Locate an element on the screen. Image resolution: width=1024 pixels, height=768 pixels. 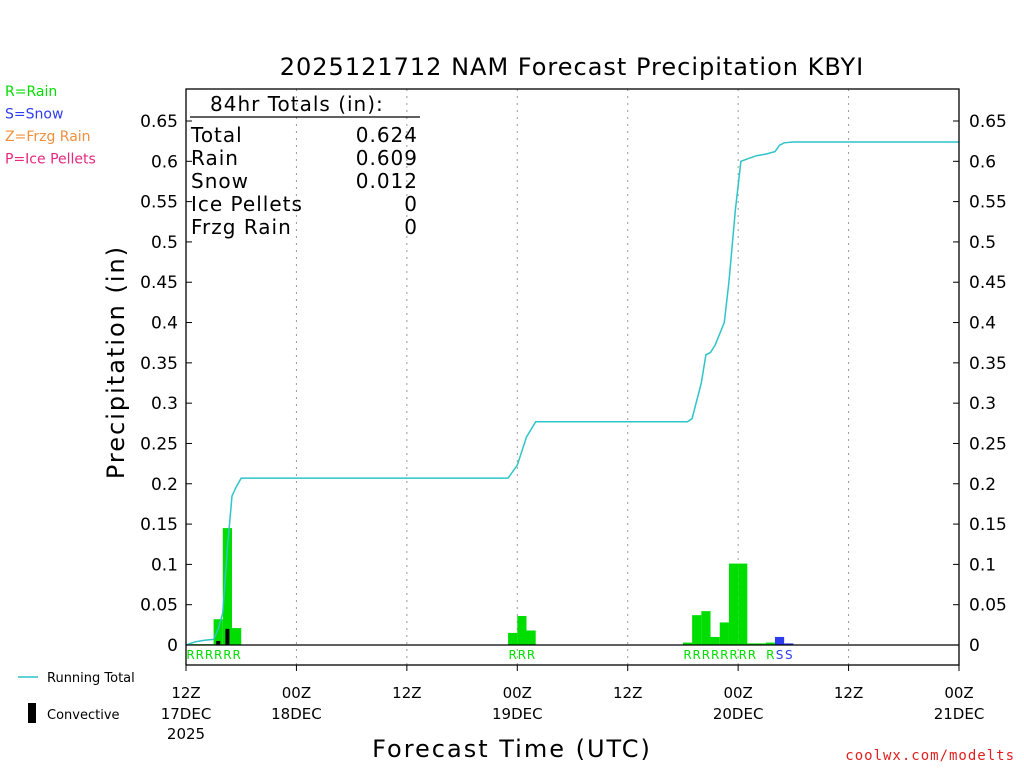
precip-type-legend: R=Rain S=Snow Z=Frzg Rain P=Ice Pellets is located at coordinates (50, 126).